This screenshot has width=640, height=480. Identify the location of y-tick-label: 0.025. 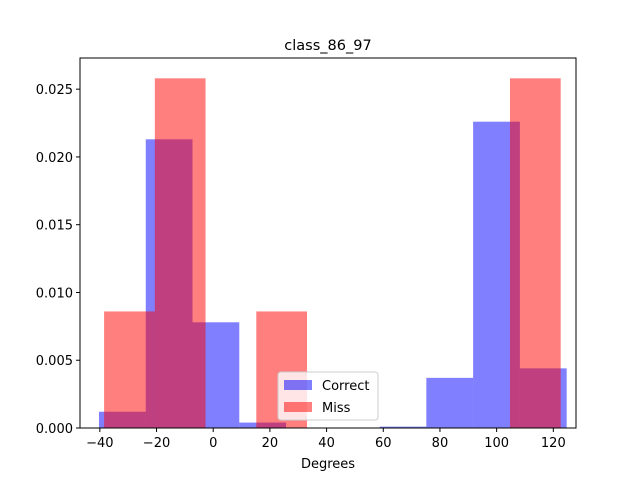
(54, 90).